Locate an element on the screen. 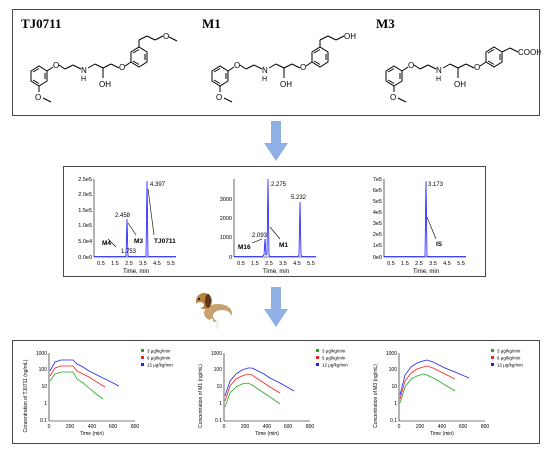 The width and height of the screenshot is (550, 450). compound-label: M3 is located at coordinates (138, 241).